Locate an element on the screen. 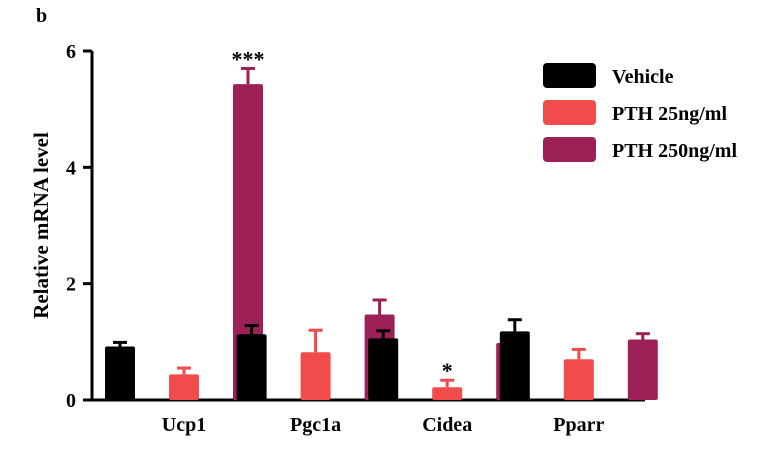 The width and height of the screenshot is (783, 460). y-tick-label: 4 is located at coordinates (71, 168).